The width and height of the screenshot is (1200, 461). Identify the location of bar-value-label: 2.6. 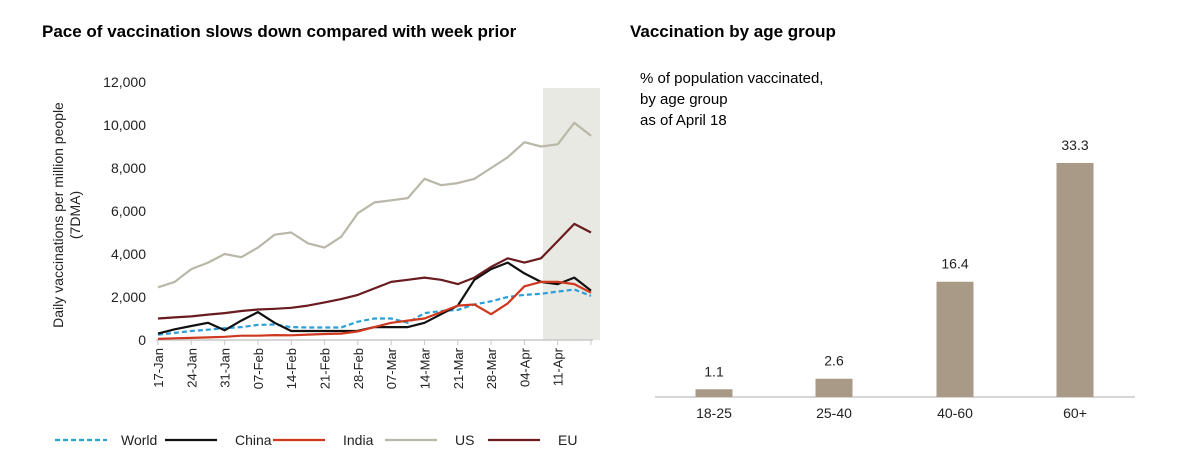
(834, 361).